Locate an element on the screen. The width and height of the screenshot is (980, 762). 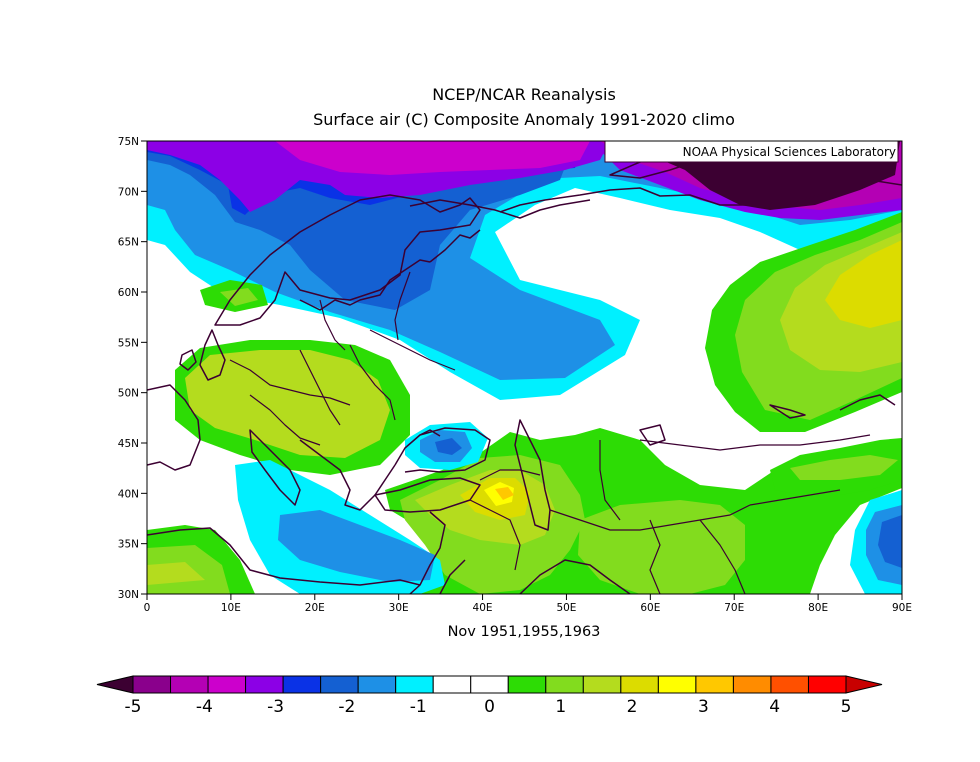
lat-tick-label: 35N is located at coordinates (128, 545).